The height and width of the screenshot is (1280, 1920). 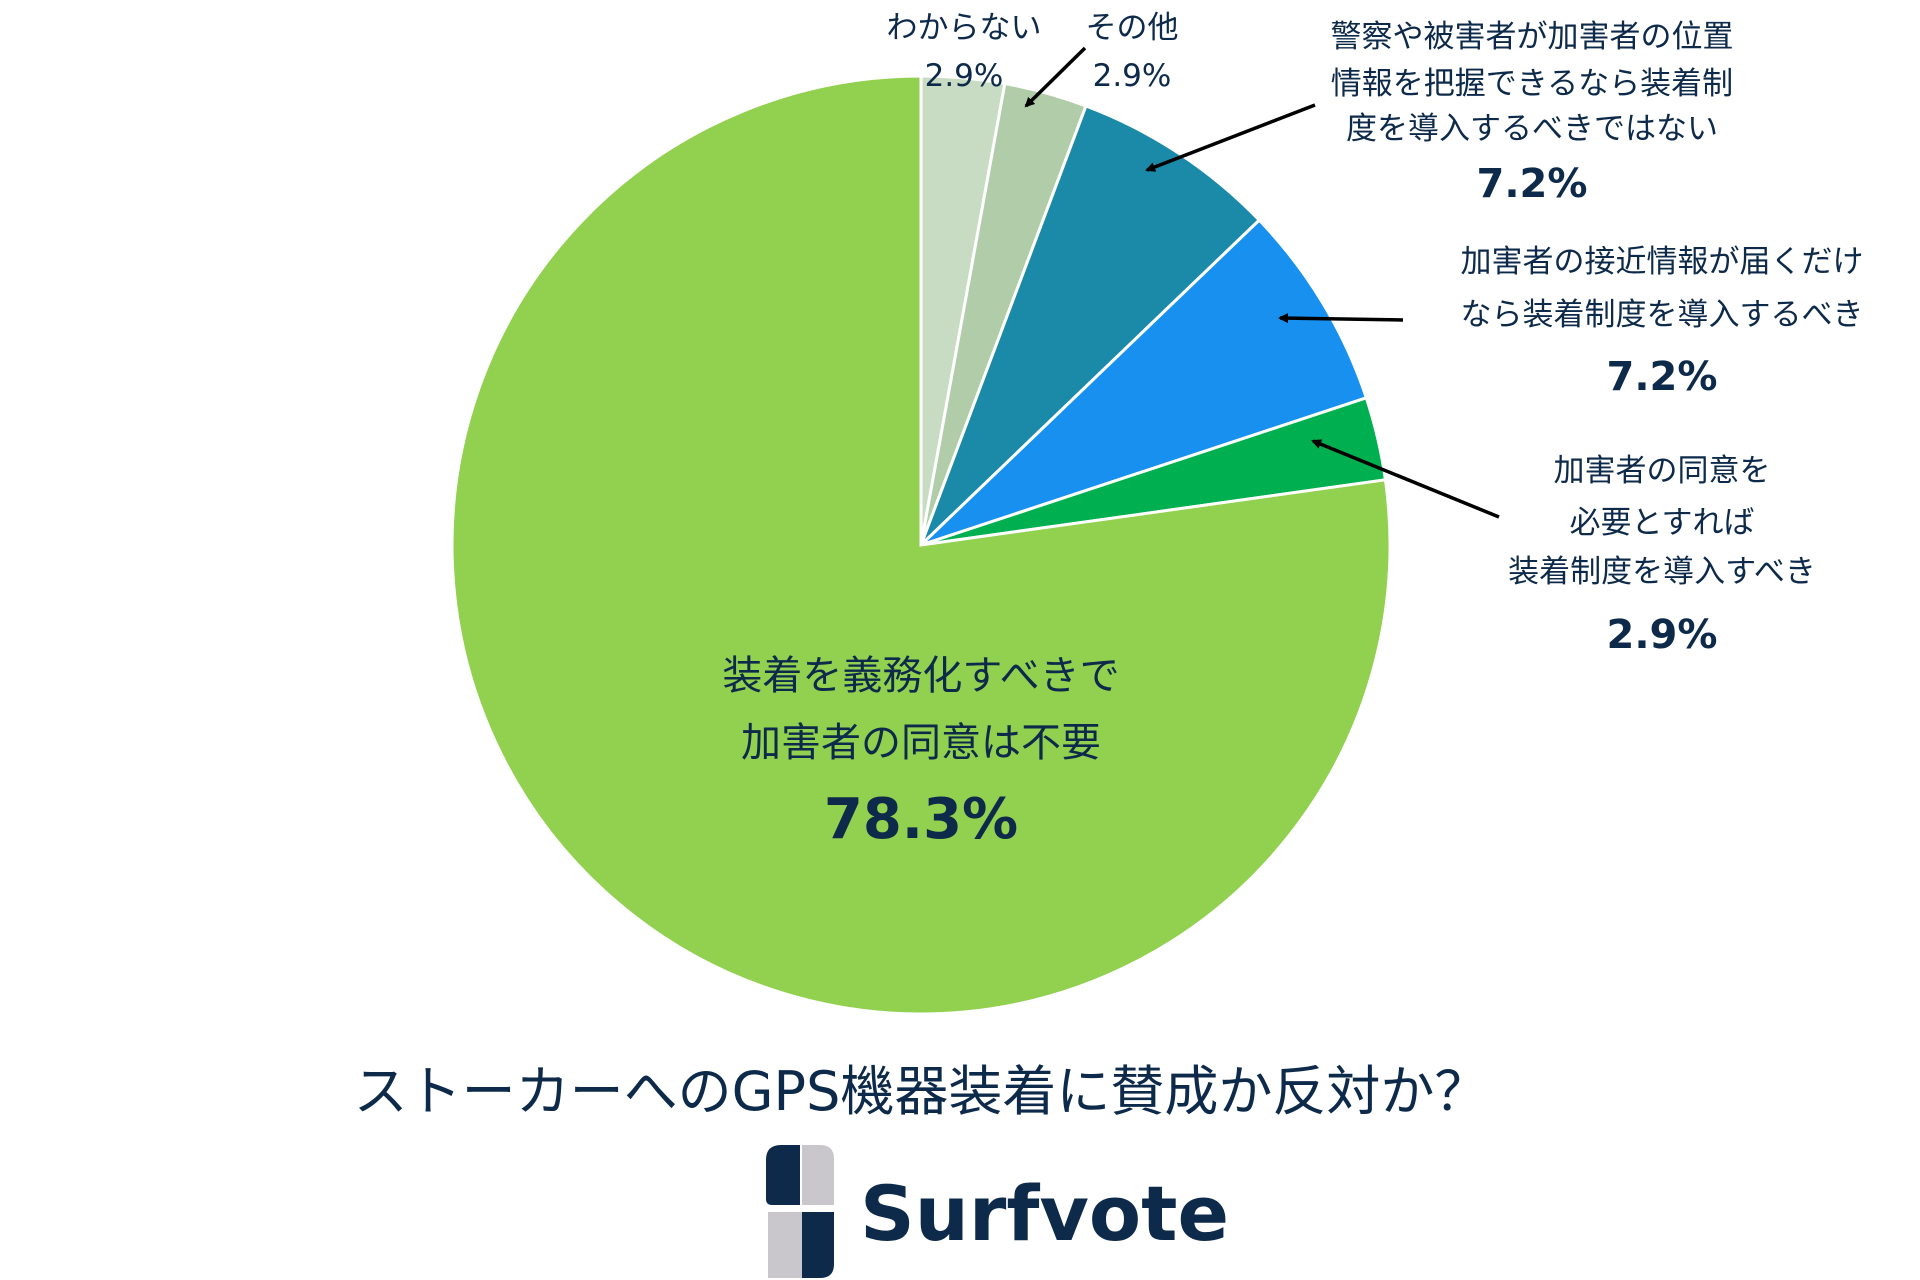 What do you see at coordinates (1662, 471) in the screenshot?
I see `slice-label-consent-line1: 加害者の同意を` at bounding box center [1662, 471].